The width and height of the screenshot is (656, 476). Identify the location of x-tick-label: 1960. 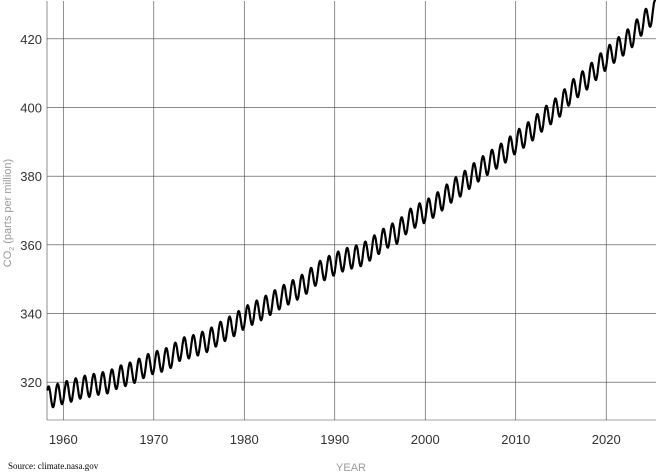
(63, 439).